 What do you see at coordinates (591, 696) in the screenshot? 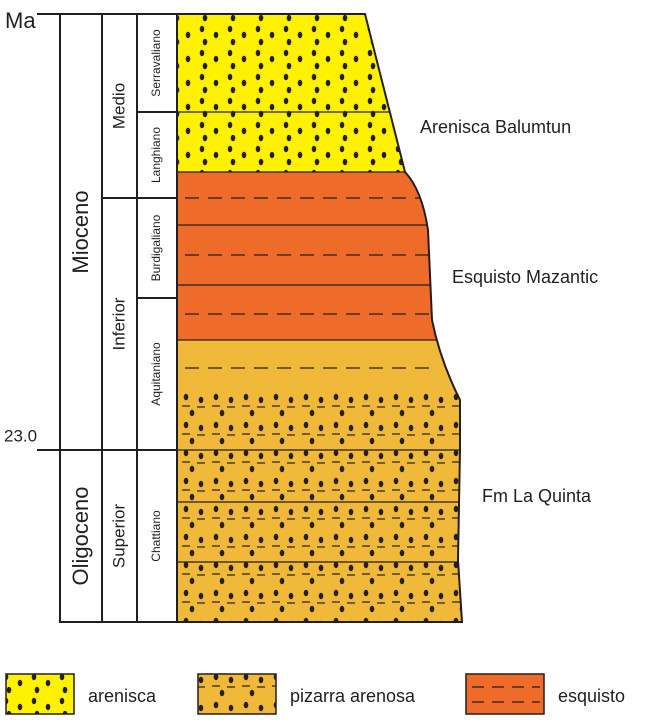
I see `legend-label: esquisto` at bounding box center [591, 696].